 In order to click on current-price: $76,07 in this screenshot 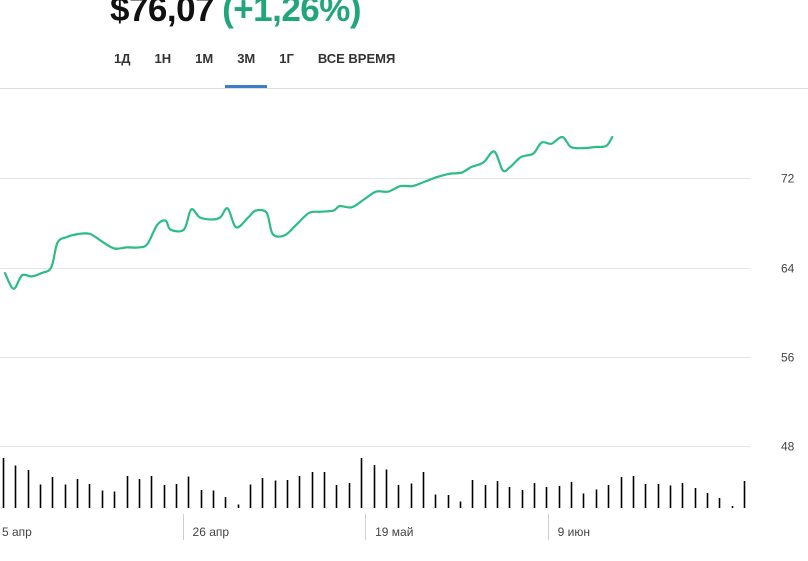, I will do `click(162, 14)`.